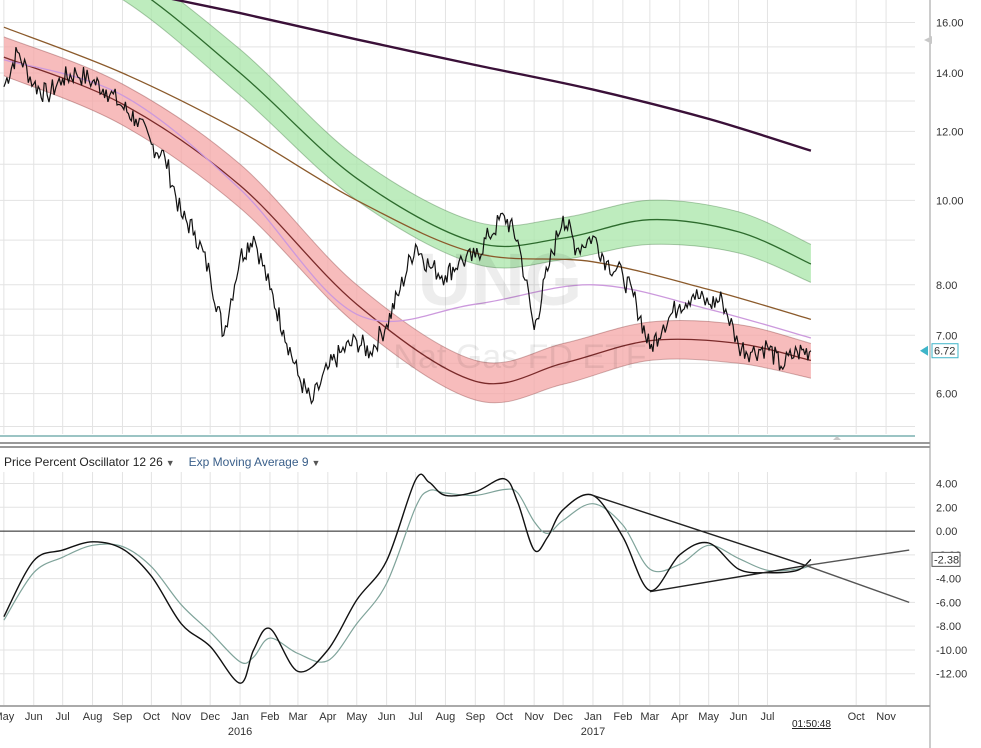  Describe the element at coordinates (946, 532) in the screenshot. I see `osc-tick-label: 0.00` at that location.